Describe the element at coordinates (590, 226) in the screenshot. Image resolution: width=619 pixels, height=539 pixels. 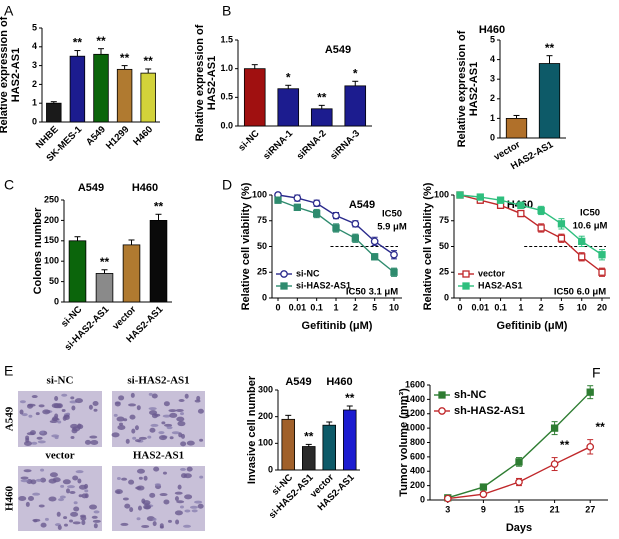
I see `annotation: 10.6 μM` at that location.